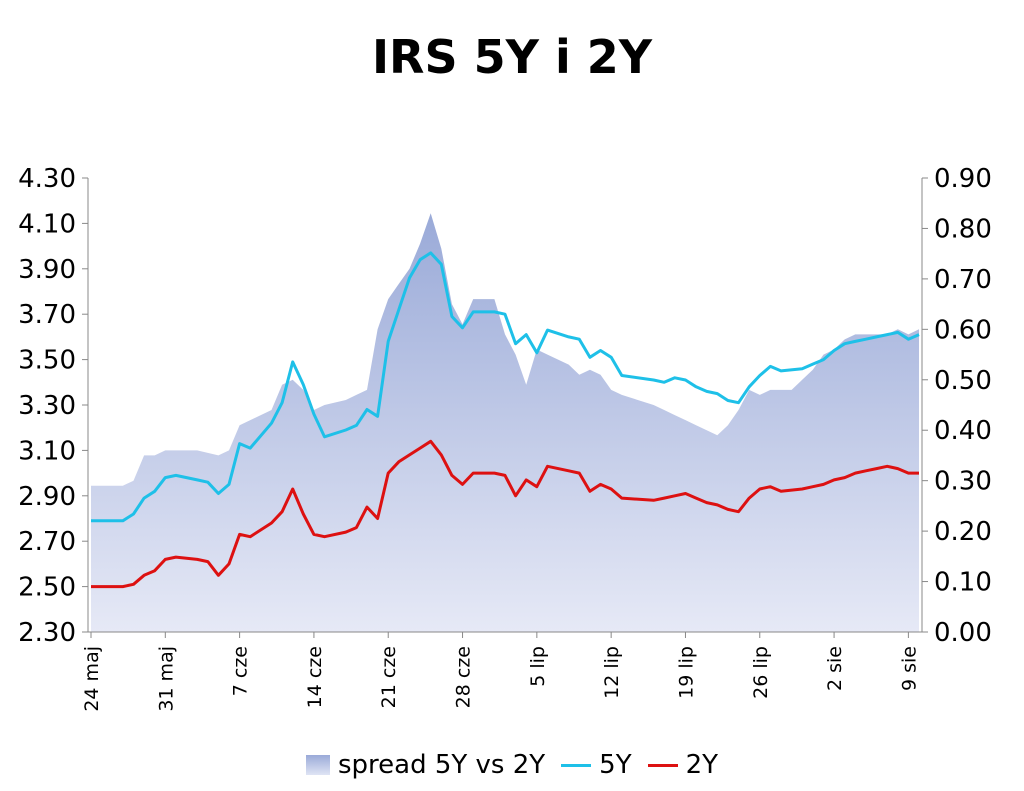  I want to click on right-tick-label: 0.90, so click(963, 179).